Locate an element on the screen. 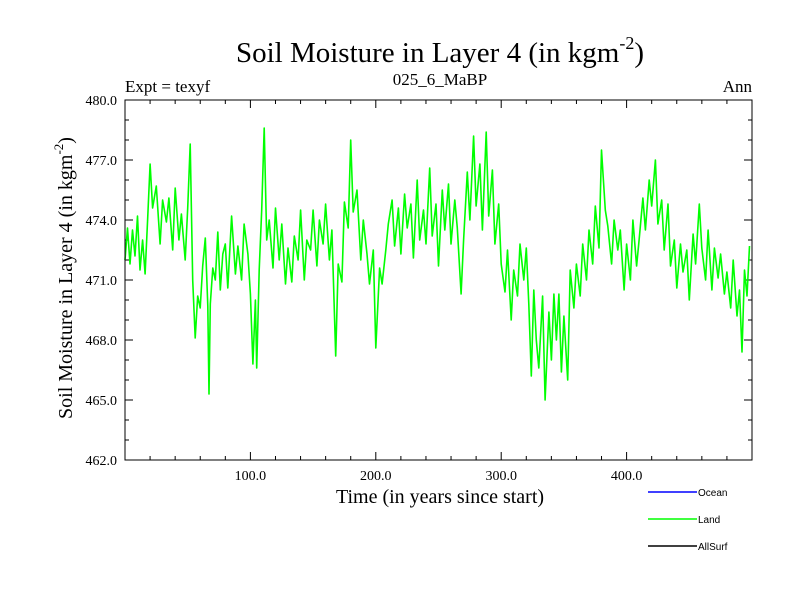 This screenshot has width=800, height=600. legend-label-allsurf: AllSurf is located at coordinates (713, 547).